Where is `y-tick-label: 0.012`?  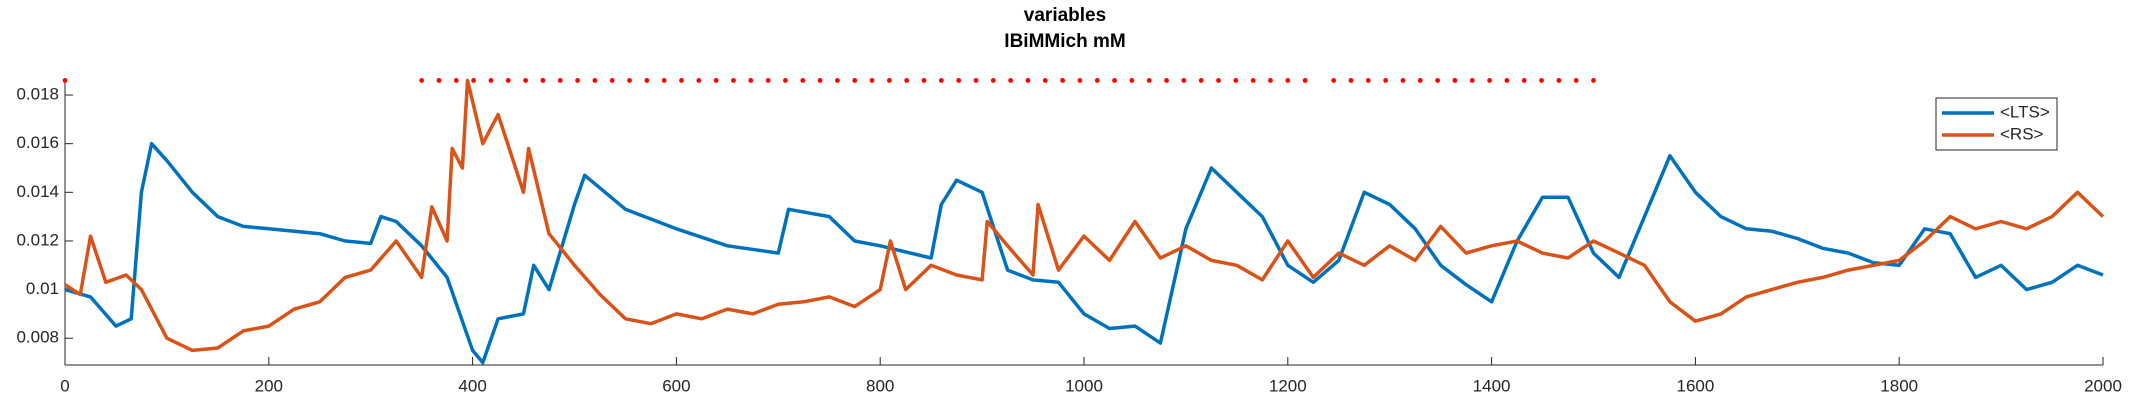 y-tick-label: 0.012 is located at coordinates (37, 239).